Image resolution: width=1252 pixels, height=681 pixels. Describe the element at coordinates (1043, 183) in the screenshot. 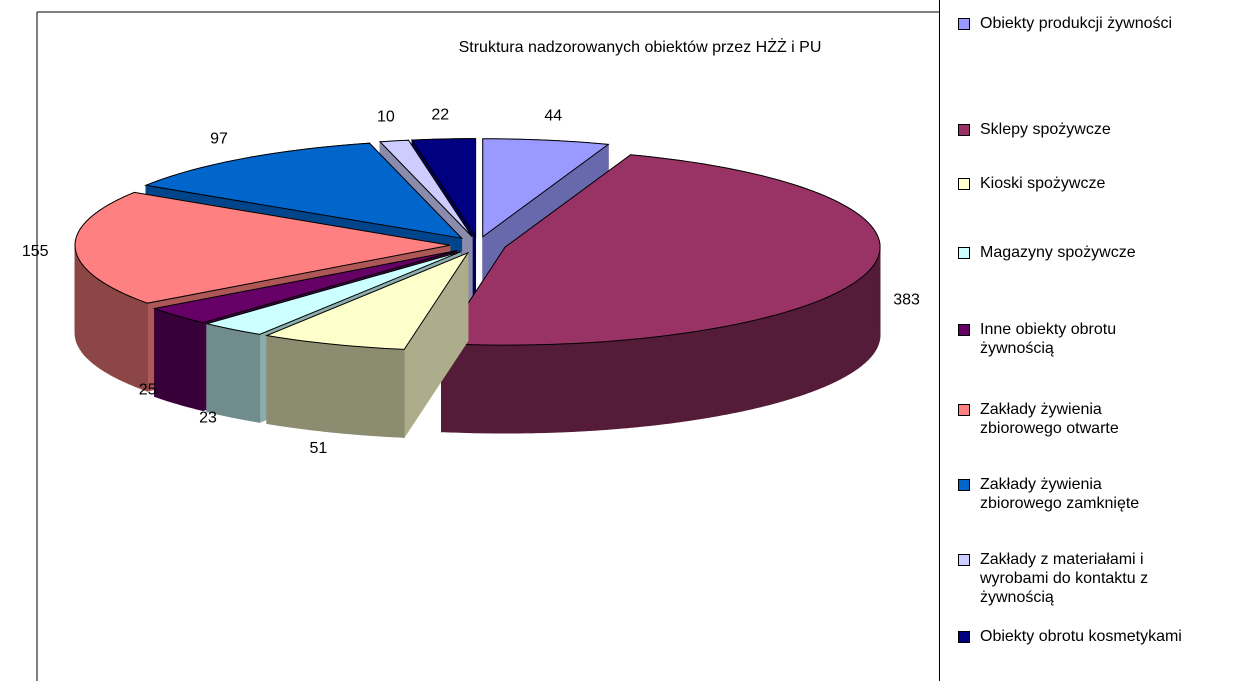

I see `legend-label: Kioski spożywcze` at that location.